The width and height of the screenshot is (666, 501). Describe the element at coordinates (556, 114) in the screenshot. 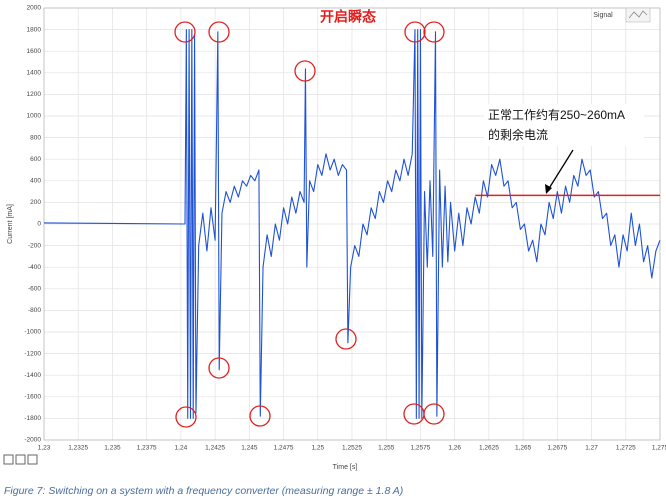

I see `annotation-line-1: 正常工作约有250~260mA` at that location.